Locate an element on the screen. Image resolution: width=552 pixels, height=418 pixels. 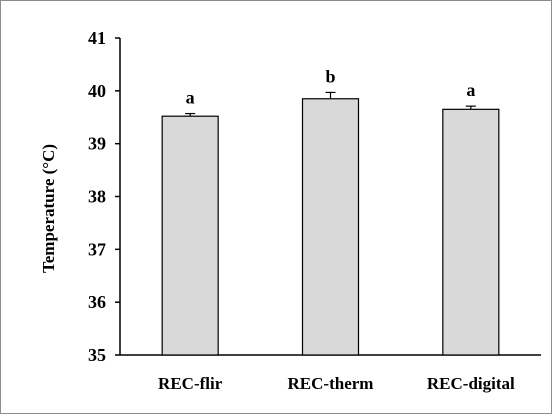
category-label: REC-digital is located at coordinates (471, 383).